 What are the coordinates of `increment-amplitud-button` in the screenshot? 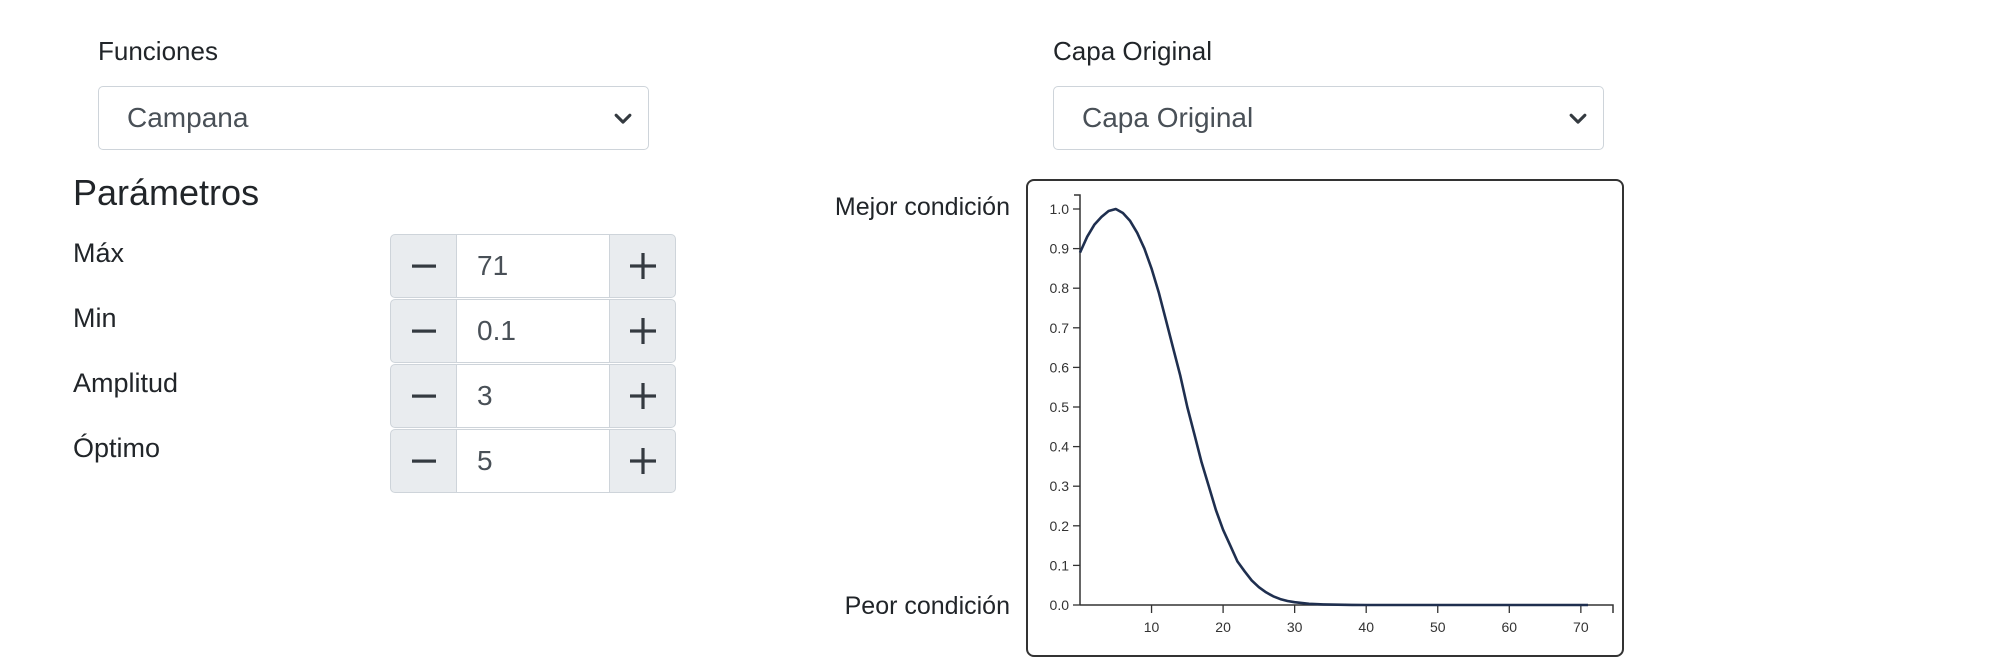 It's located at (642, 396).